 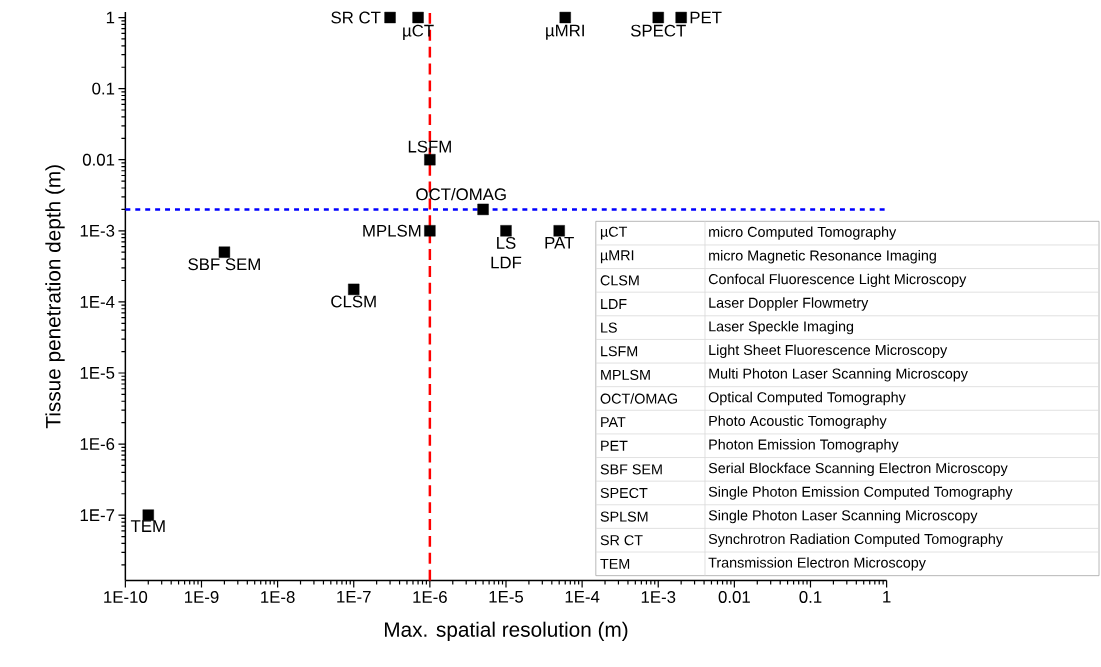 I want to click on annotation: micro Computed Tomography, so click(x=803, y=233).